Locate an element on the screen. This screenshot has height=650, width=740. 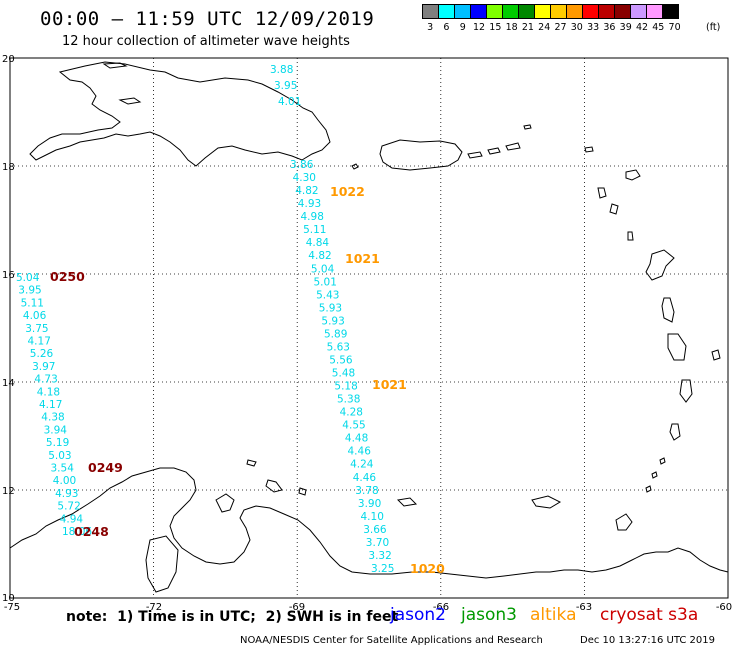
track-value: 3.94 is located at coordinates (56, 430).